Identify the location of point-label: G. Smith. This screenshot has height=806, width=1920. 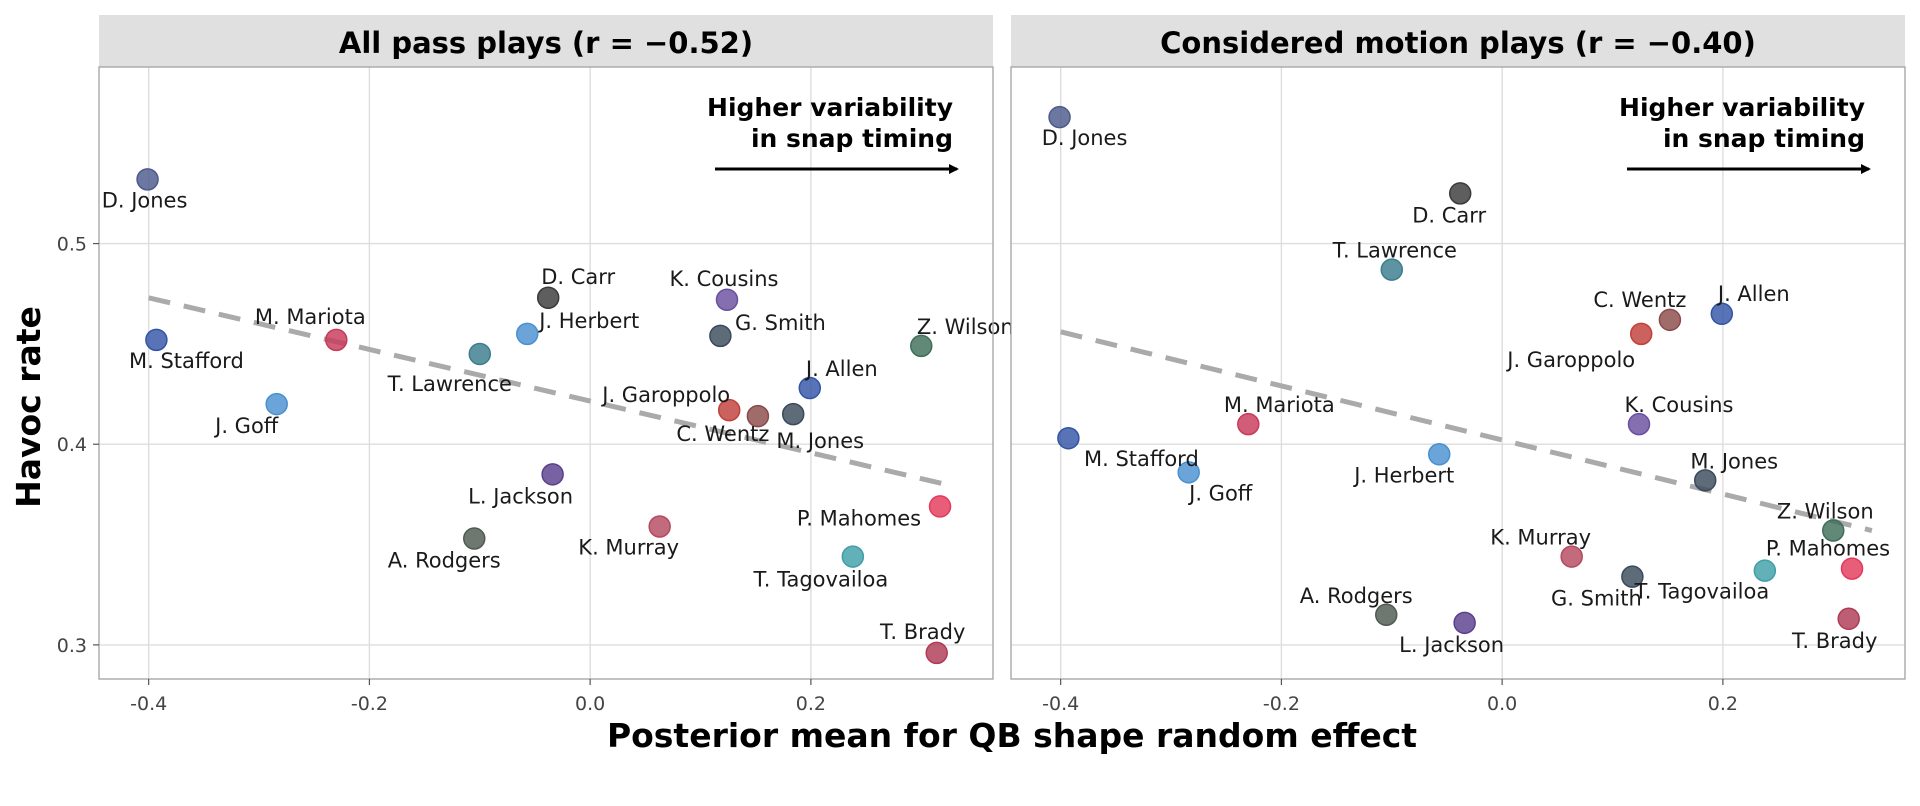
(1596, 599).